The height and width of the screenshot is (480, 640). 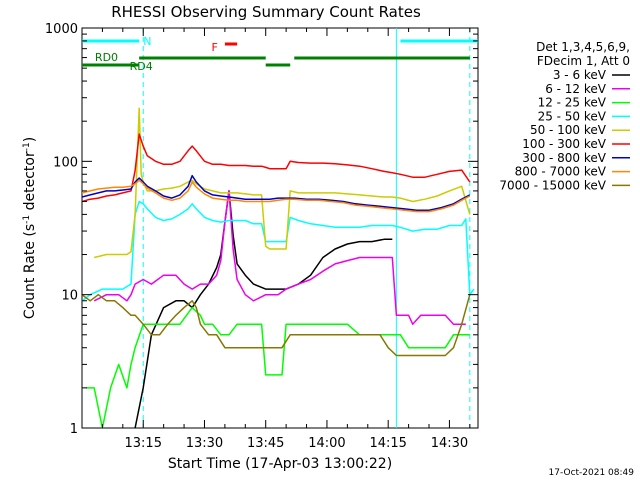 I want to click on x-tick-label: 13:30, so click(x=204, y=443).